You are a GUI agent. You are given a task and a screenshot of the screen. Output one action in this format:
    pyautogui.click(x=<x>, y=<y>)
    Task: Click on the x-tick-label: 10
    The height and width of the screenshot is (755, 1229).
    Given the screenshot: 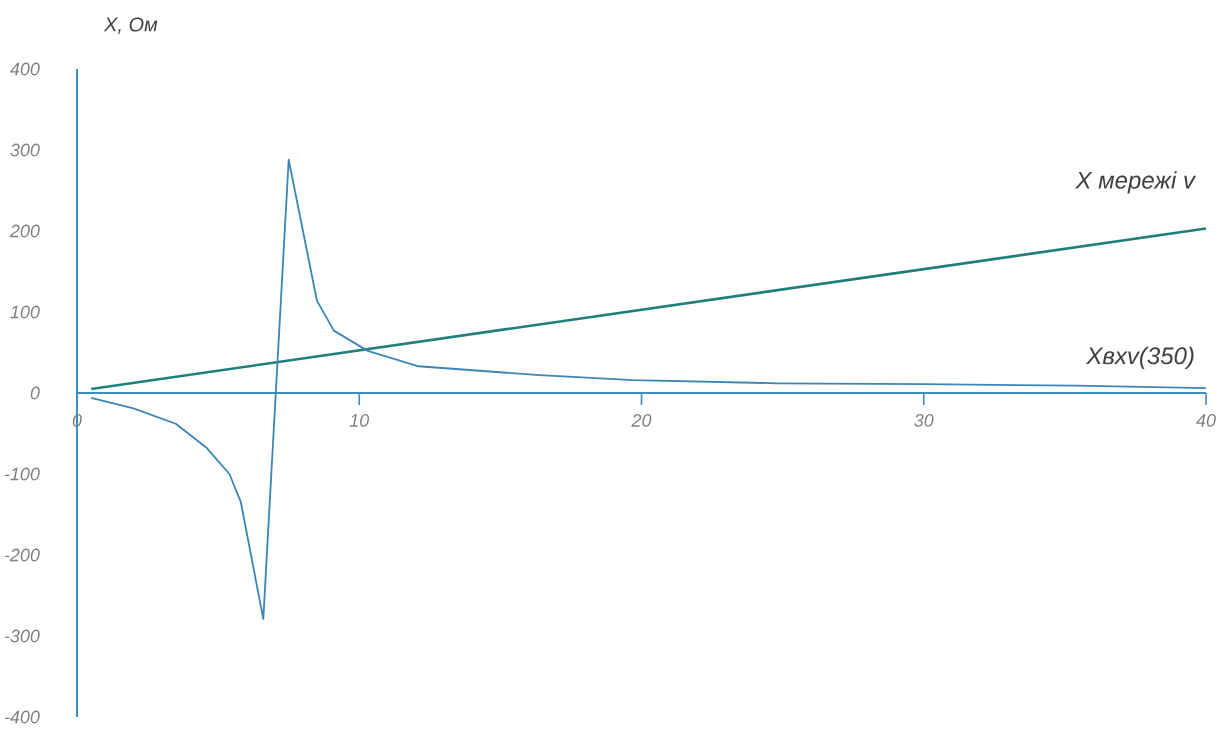 What is the action you would take?
    pyautogui.click(x=359, y=420)
    